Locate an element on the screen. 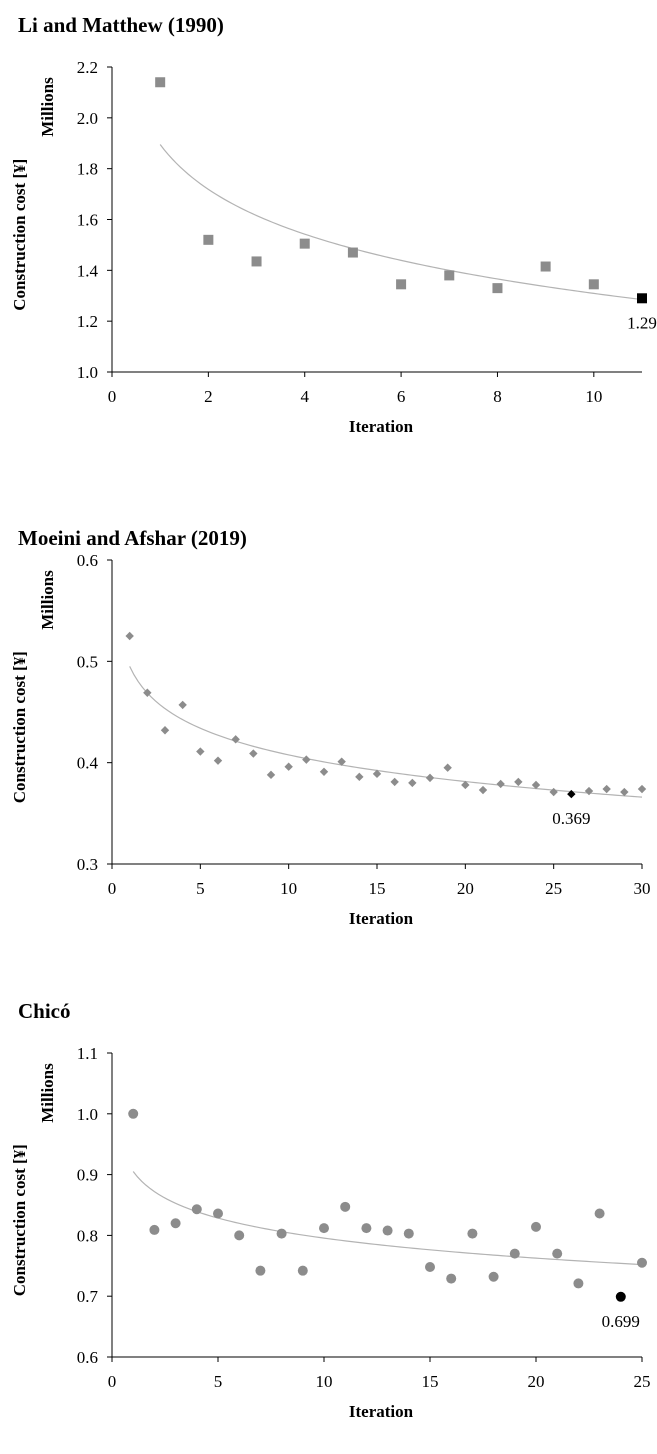 This screenshot has height=1454, width=657. y-tick-label: 1.2 is located at coordinates (87, 321).